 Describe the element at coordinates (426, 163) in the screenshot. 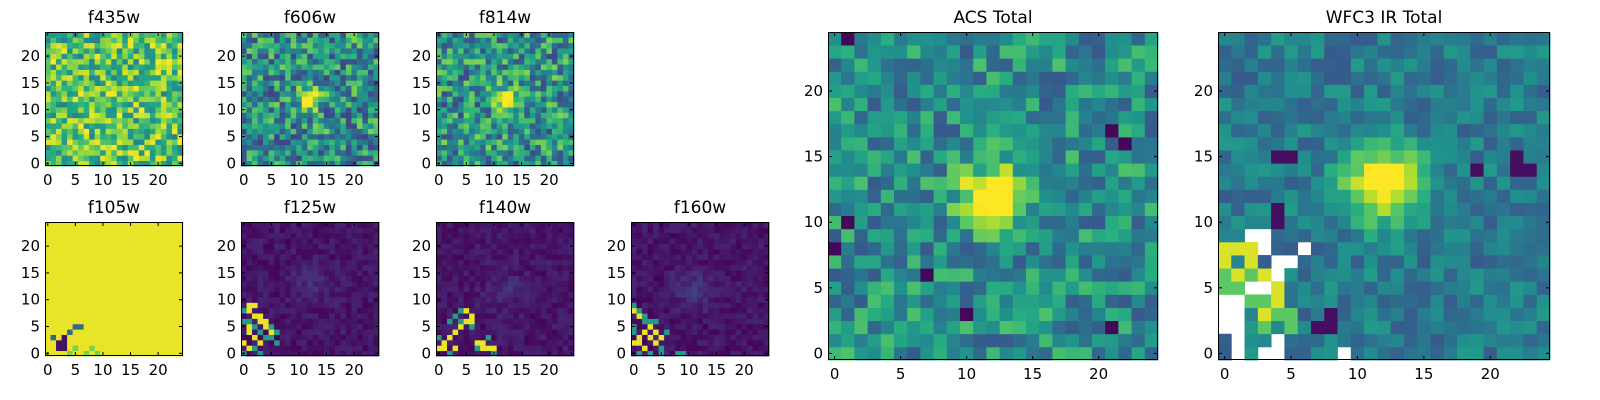

I see `y-tick-label: 0` at that location.